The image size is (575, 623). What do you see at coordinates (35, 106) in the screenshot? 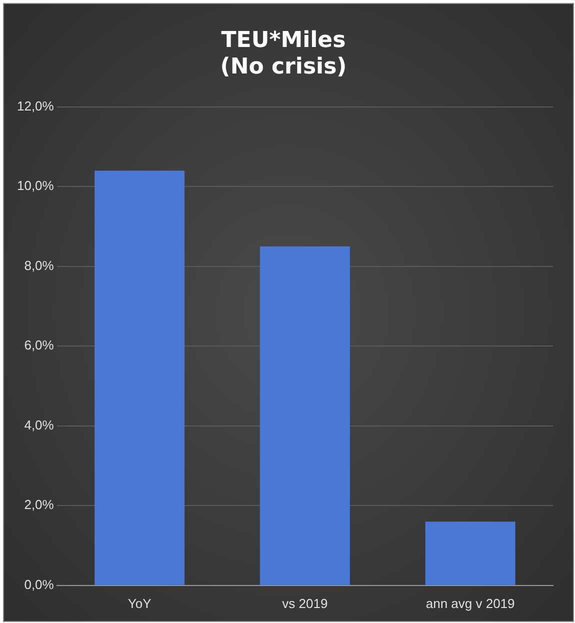
I see `y-tick-label: 12,0%` at bounding box center [35, 106].